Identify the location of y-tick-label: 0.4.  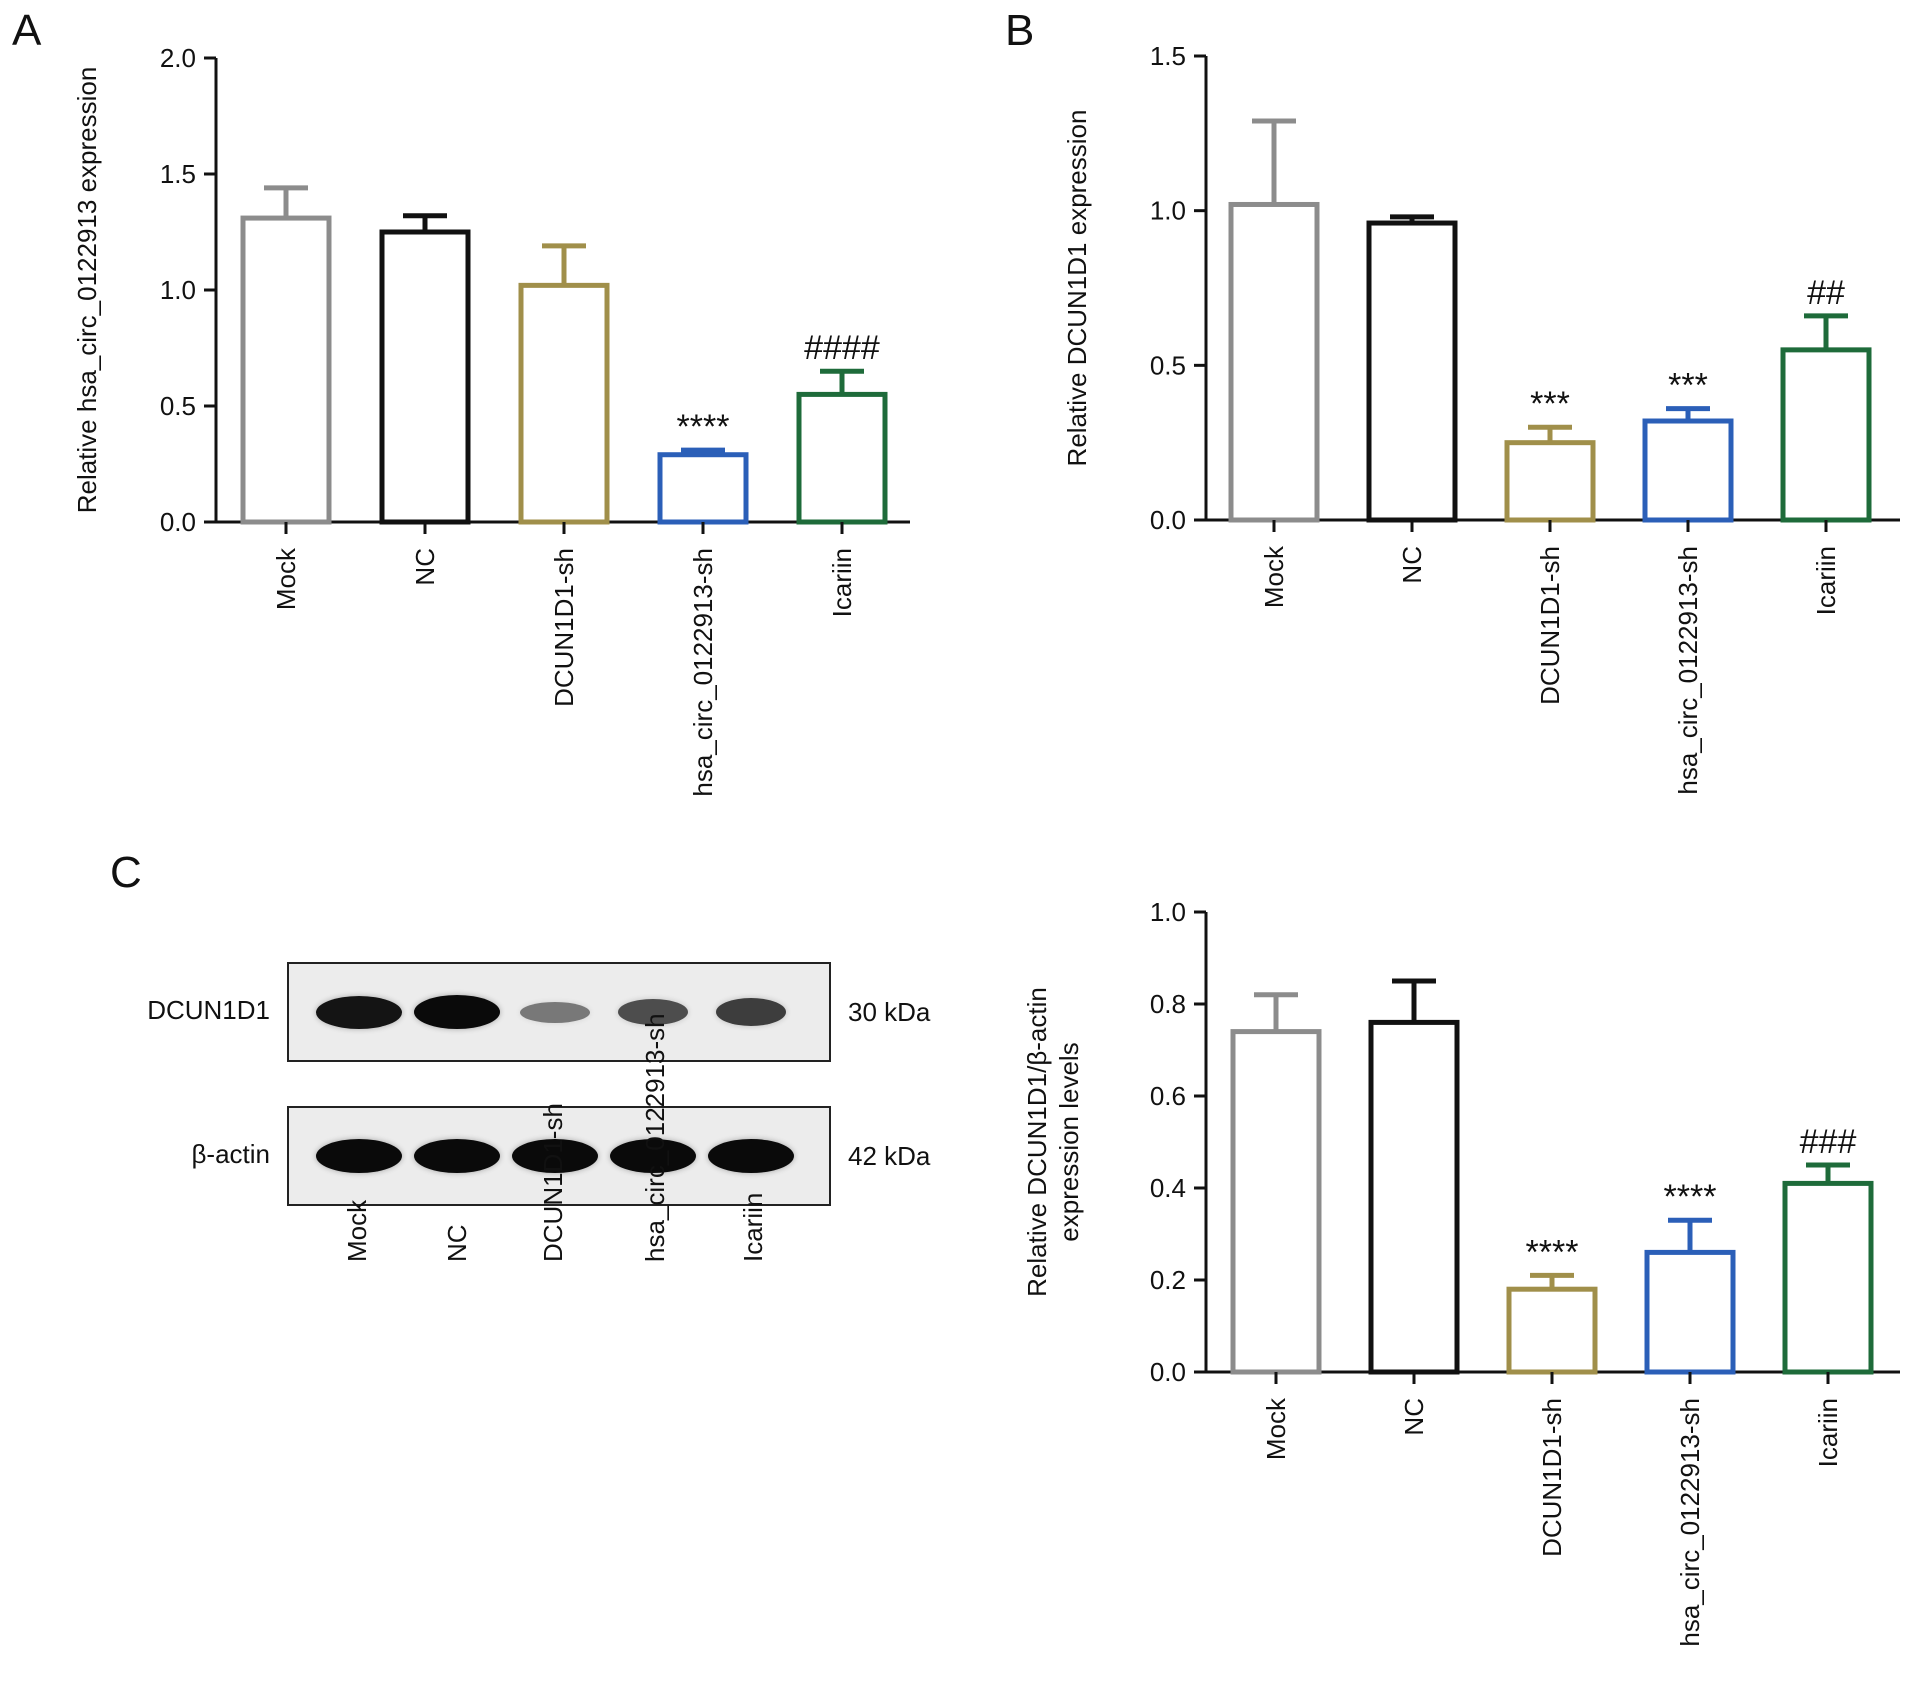
(1168, 1188).